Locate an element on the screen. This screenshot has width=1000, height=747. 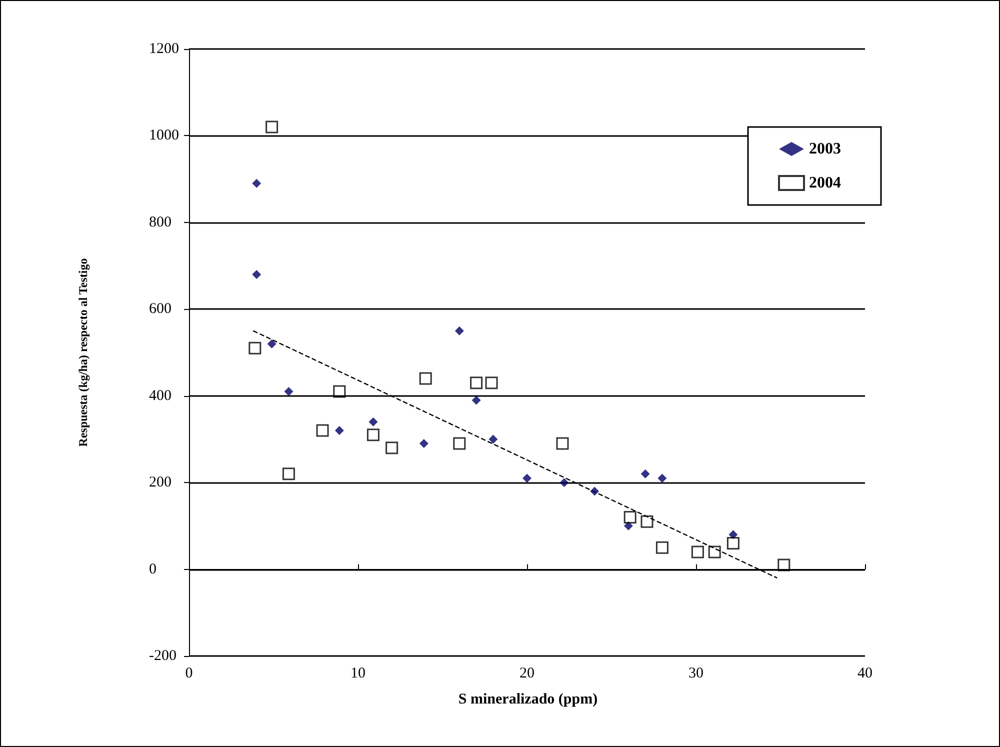
x-tick-label: 40 is located at coordinates (865, 674).